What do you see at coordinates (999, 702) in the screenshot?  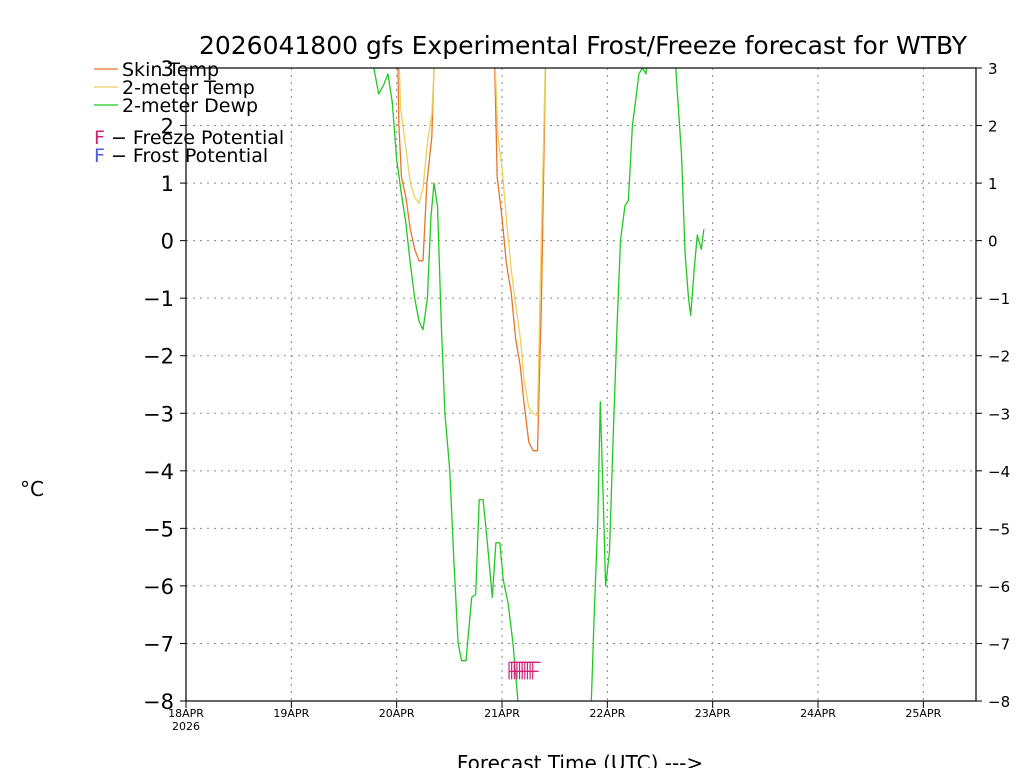 I see `y-tick-label-right: −8` at bounding box center [999, 702].